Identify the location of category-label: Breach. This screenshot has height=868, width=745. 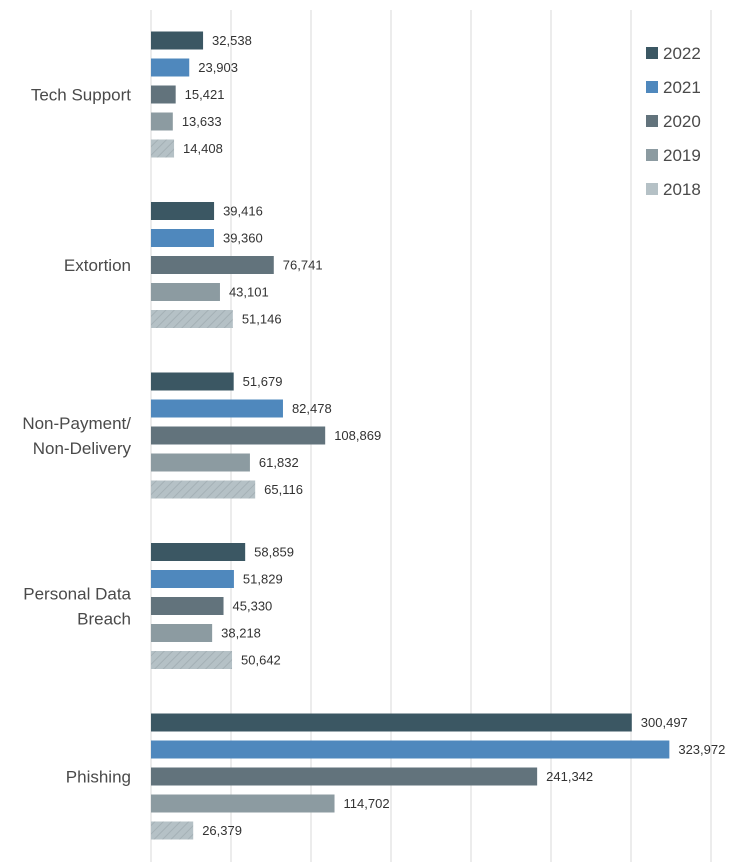
(104, 619).